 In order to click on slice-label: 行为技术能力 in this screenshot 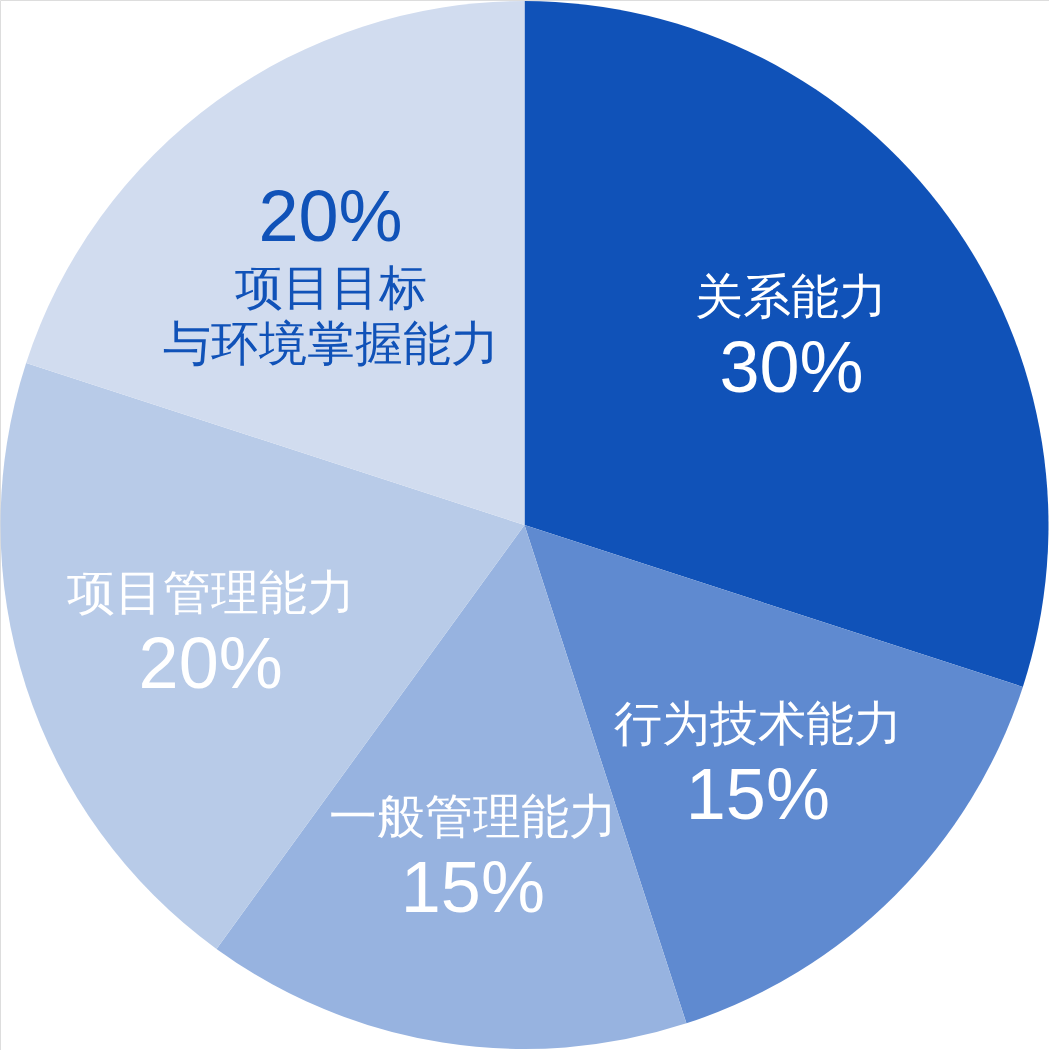, I will do `click(757, 724)`.